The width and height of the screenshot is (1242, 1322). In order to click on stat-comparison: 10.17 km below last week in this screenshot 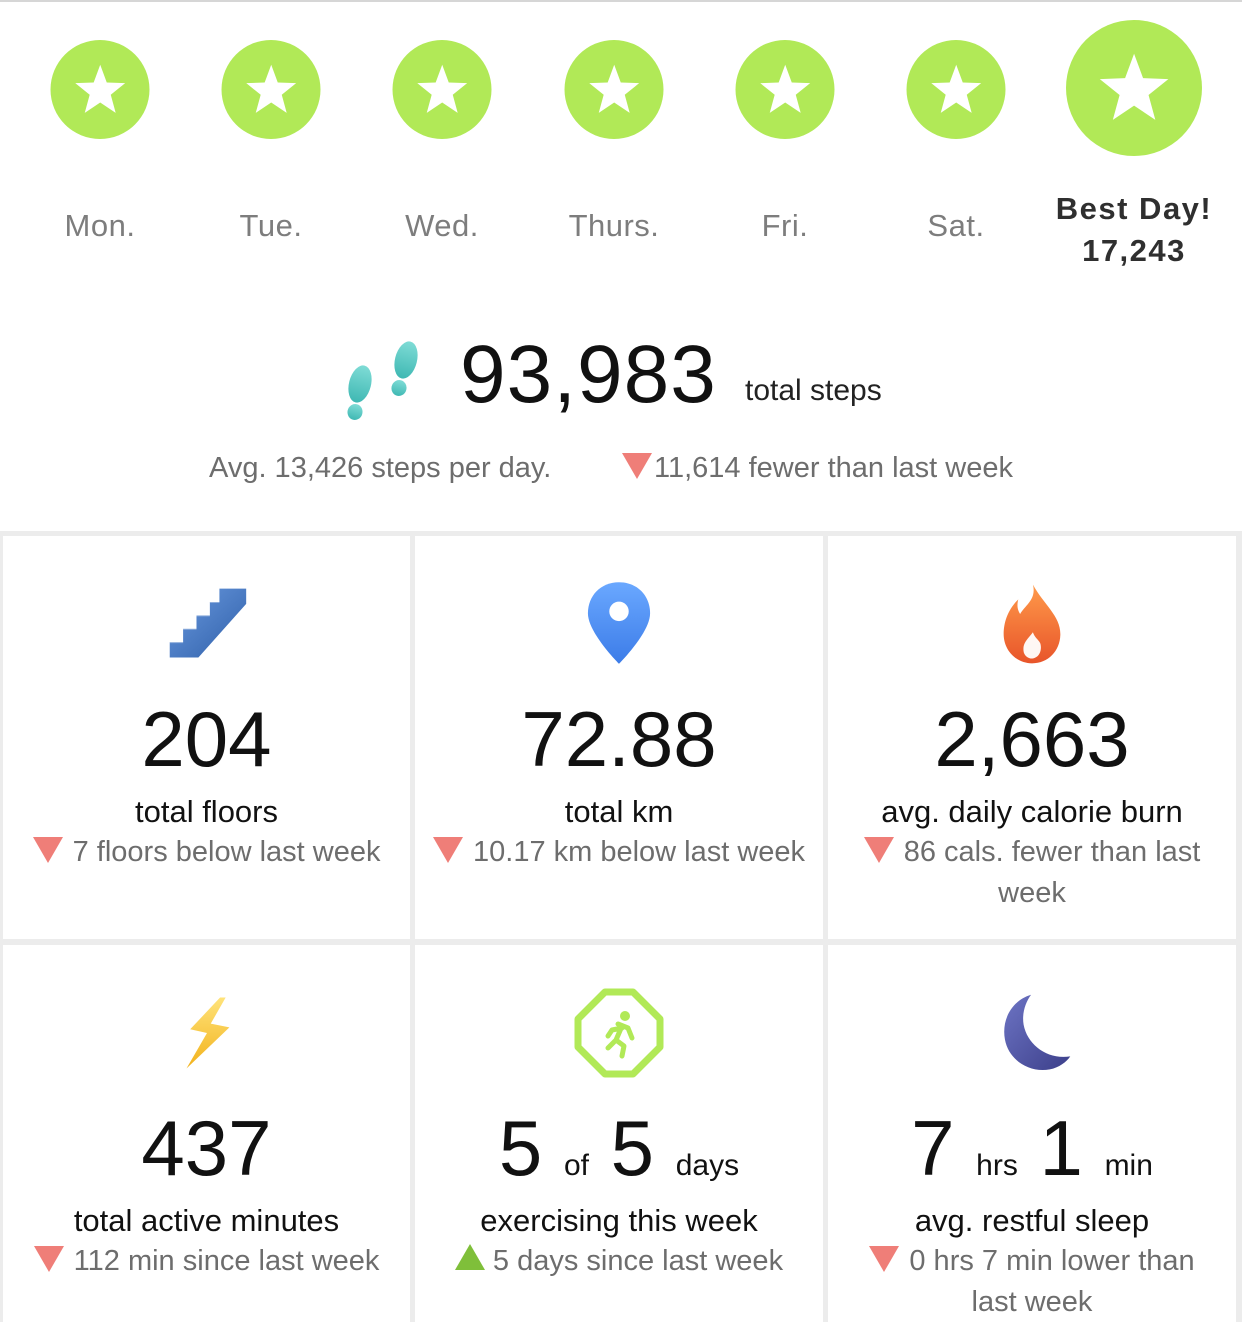, I will do `click(619, 852)`.